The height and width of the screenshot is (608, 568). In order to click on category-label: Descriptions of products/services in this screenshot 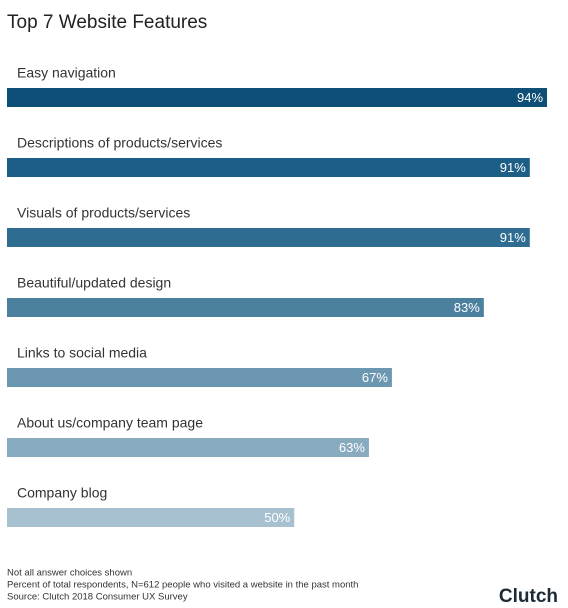, I will do `click(119, 143)`.